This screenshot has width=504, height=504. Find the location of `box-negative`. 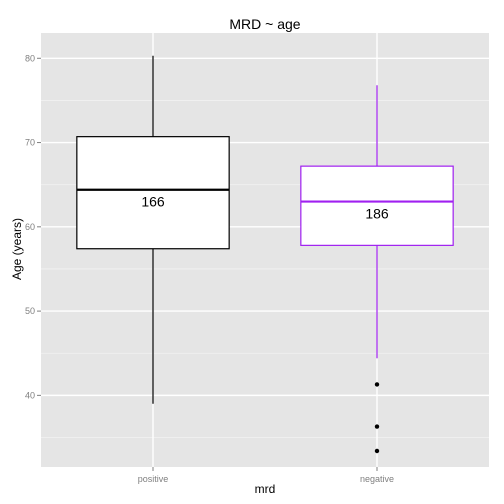

box-negative is located at coordinates (377, 205).